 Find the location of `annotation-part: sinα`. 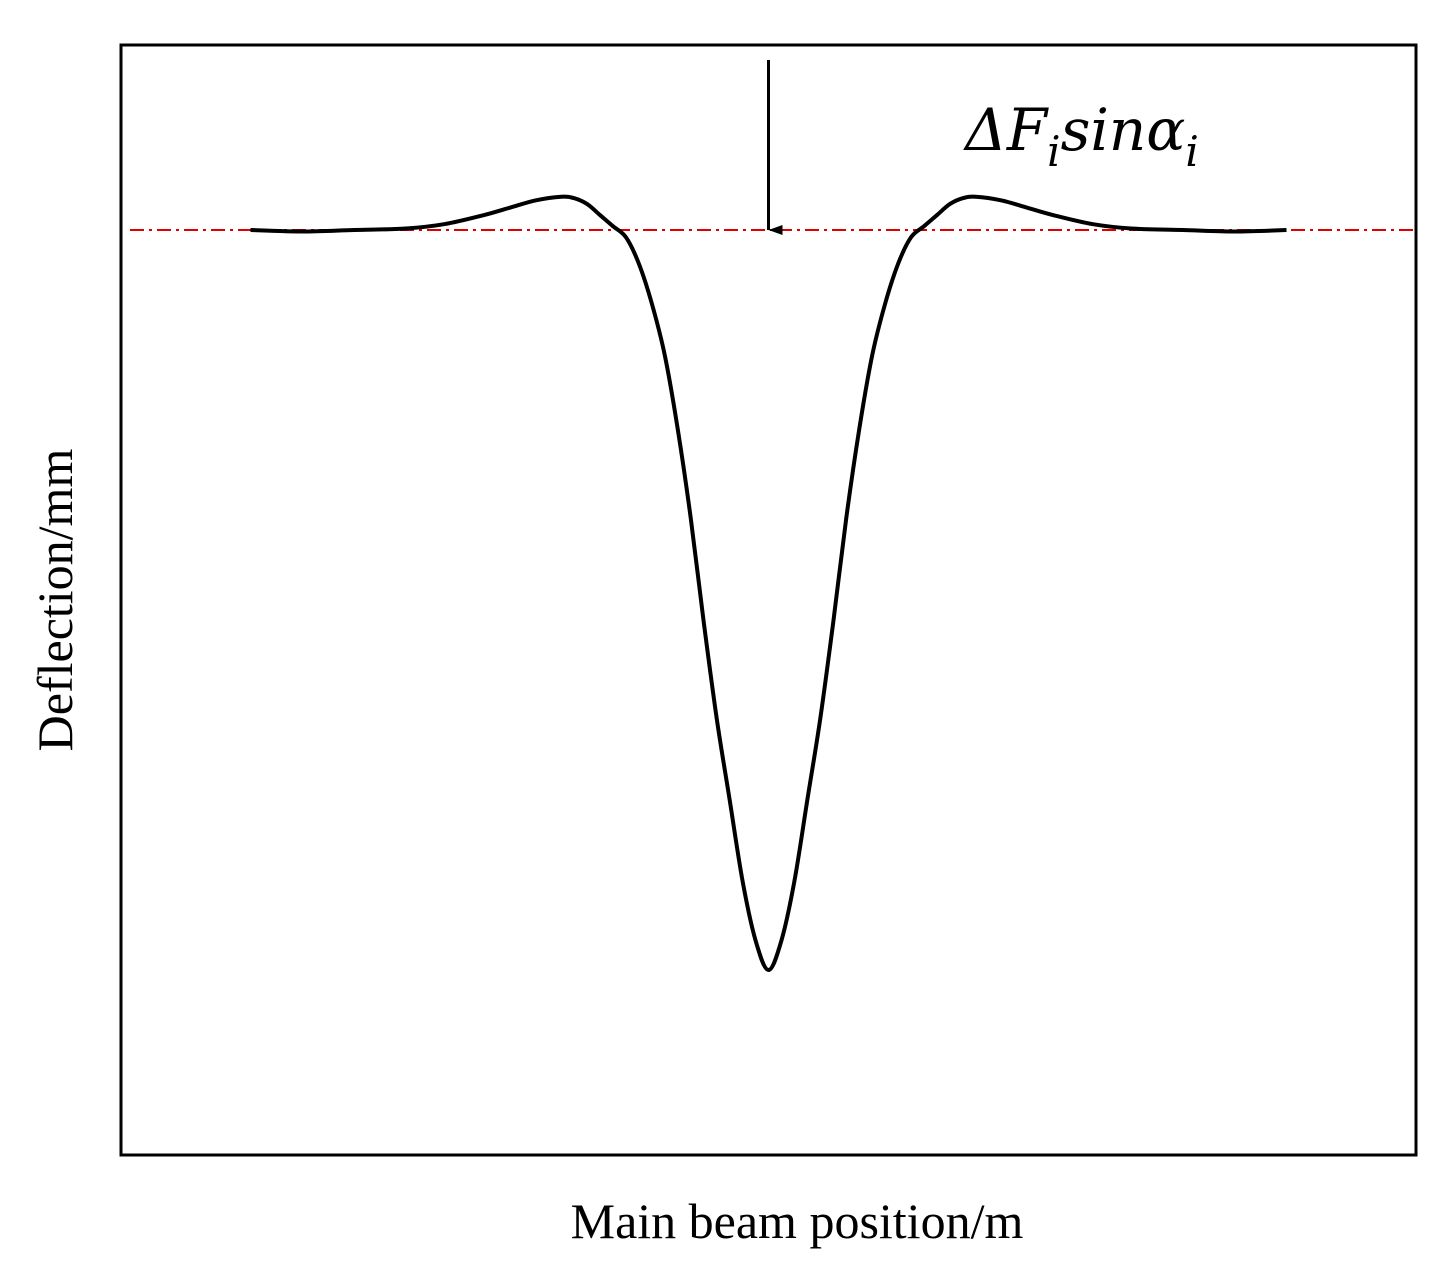

annotation-part: sinα is located at coordinates (1123, 130).